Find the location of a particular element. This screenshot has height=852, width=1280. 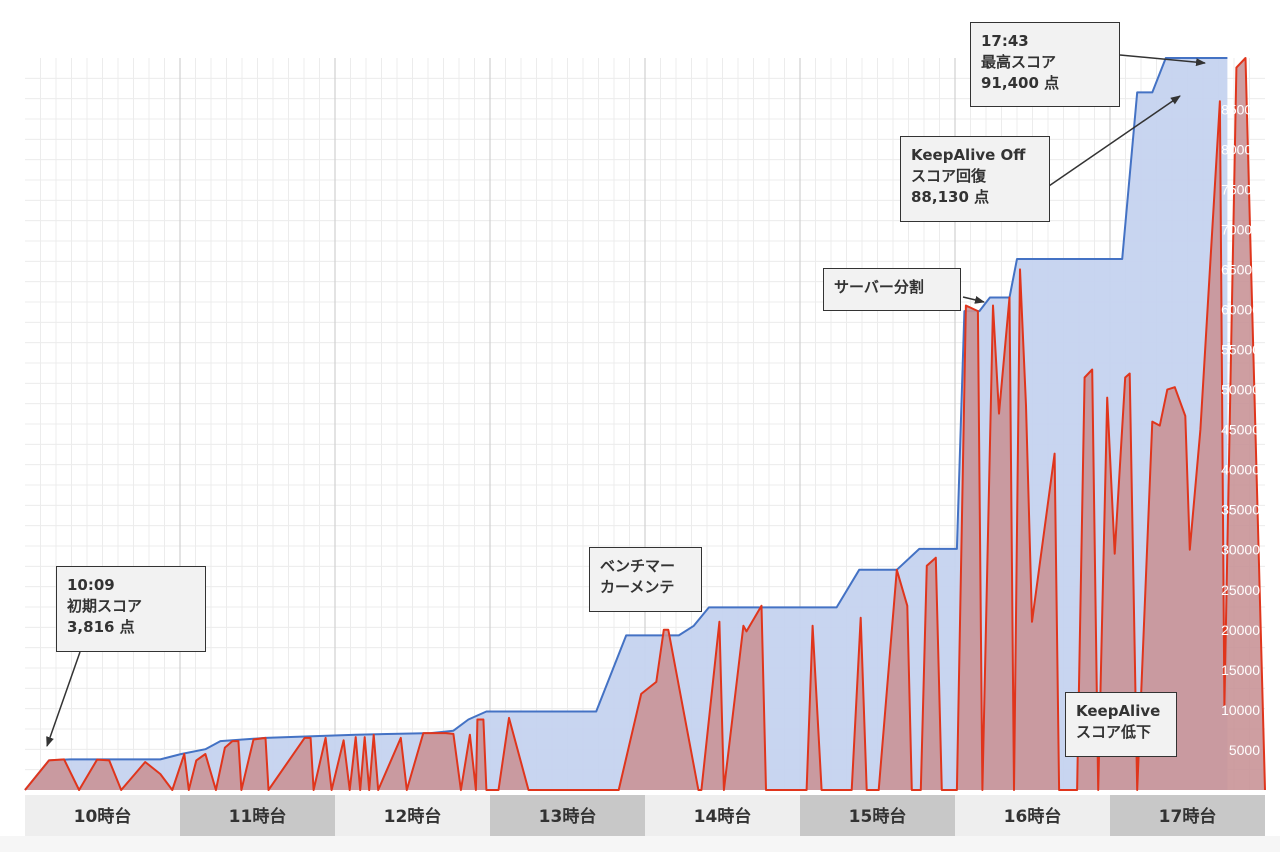

annotation-line: 91,400 点 is located at coordinates (1020, 83).